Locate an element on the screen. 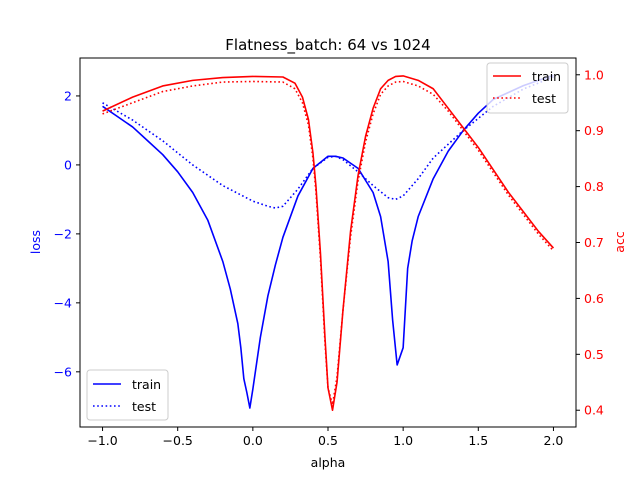 The height and width of the screenshot is (484, 640). y-right-tick-label: 0.6 is located at coordinates (594, 298).